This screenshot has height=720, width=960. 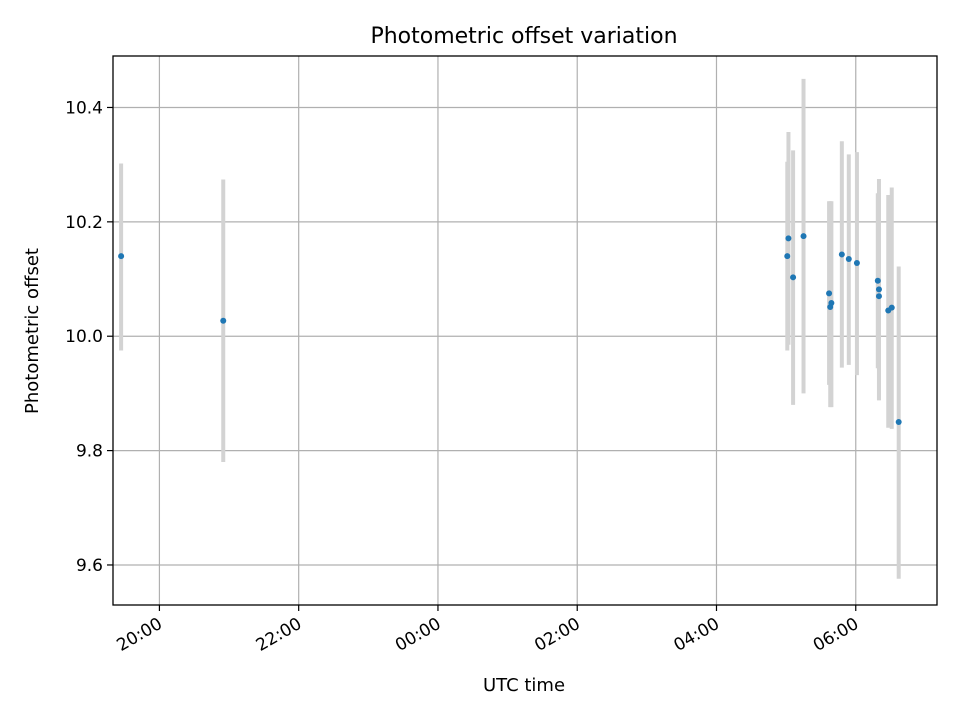 What do you see at coordinates (487, 630) in the screenshot?
I see `x-axis-ticks: 20:00 22:00 00:00 02:00 04:00 06:00` at bounding box center [487, 630].